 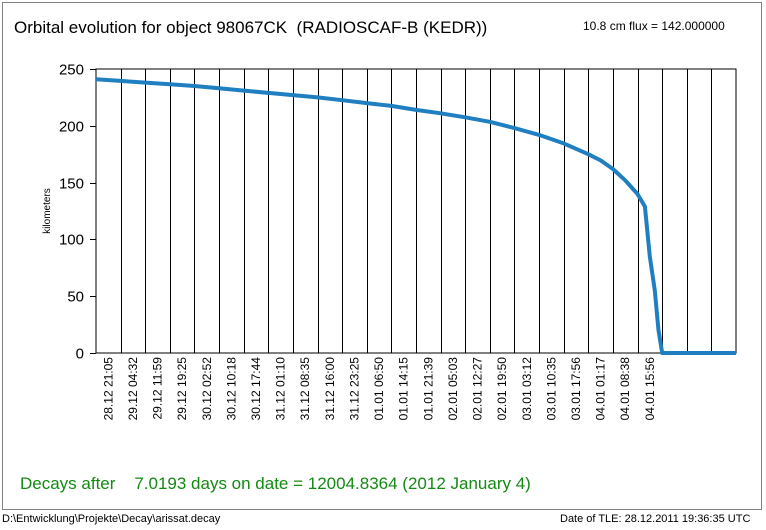 I want to click on y-axis-label: kilometers, so click(x=47, y=211).